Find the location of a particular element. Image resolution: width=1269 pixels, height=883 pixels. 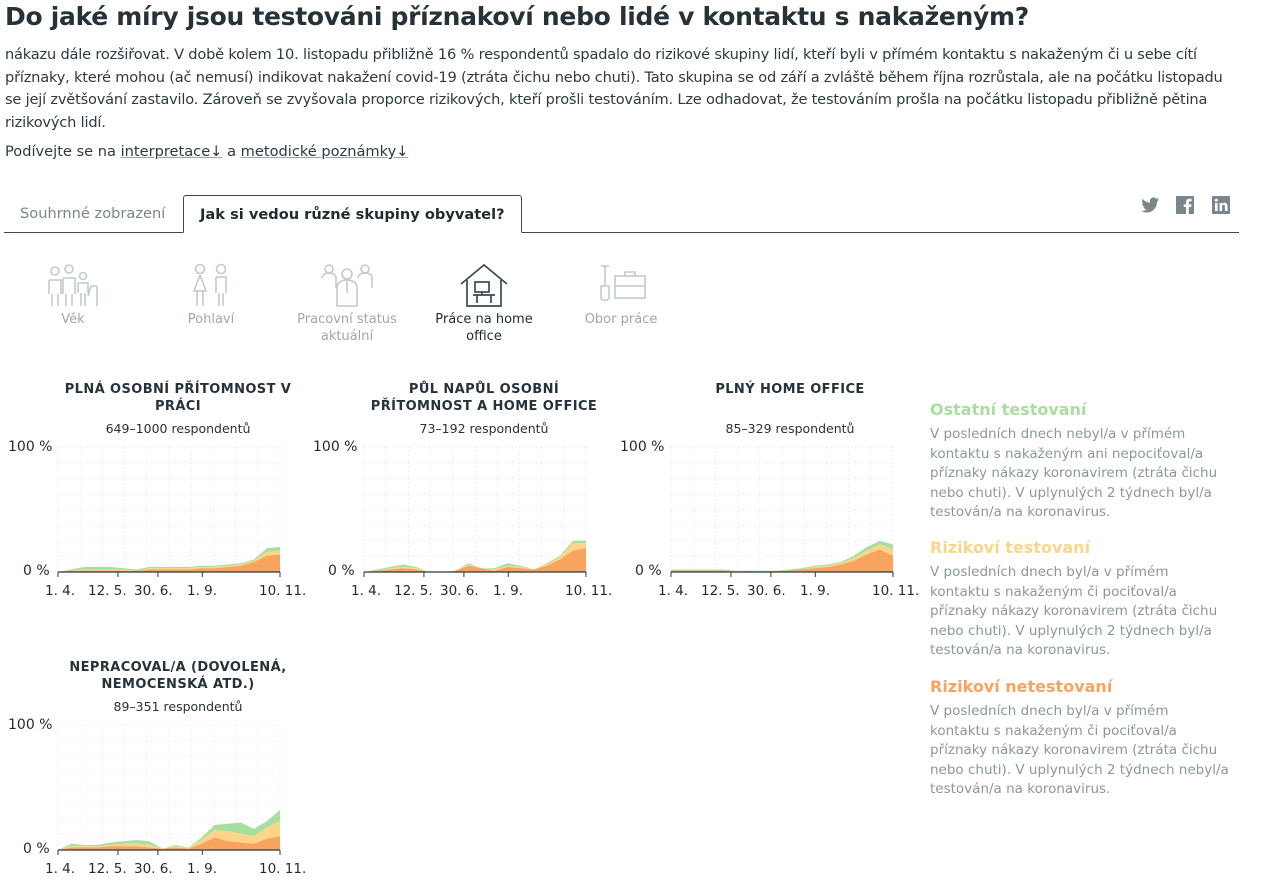

age-icon is located at coordinates (73, 285).